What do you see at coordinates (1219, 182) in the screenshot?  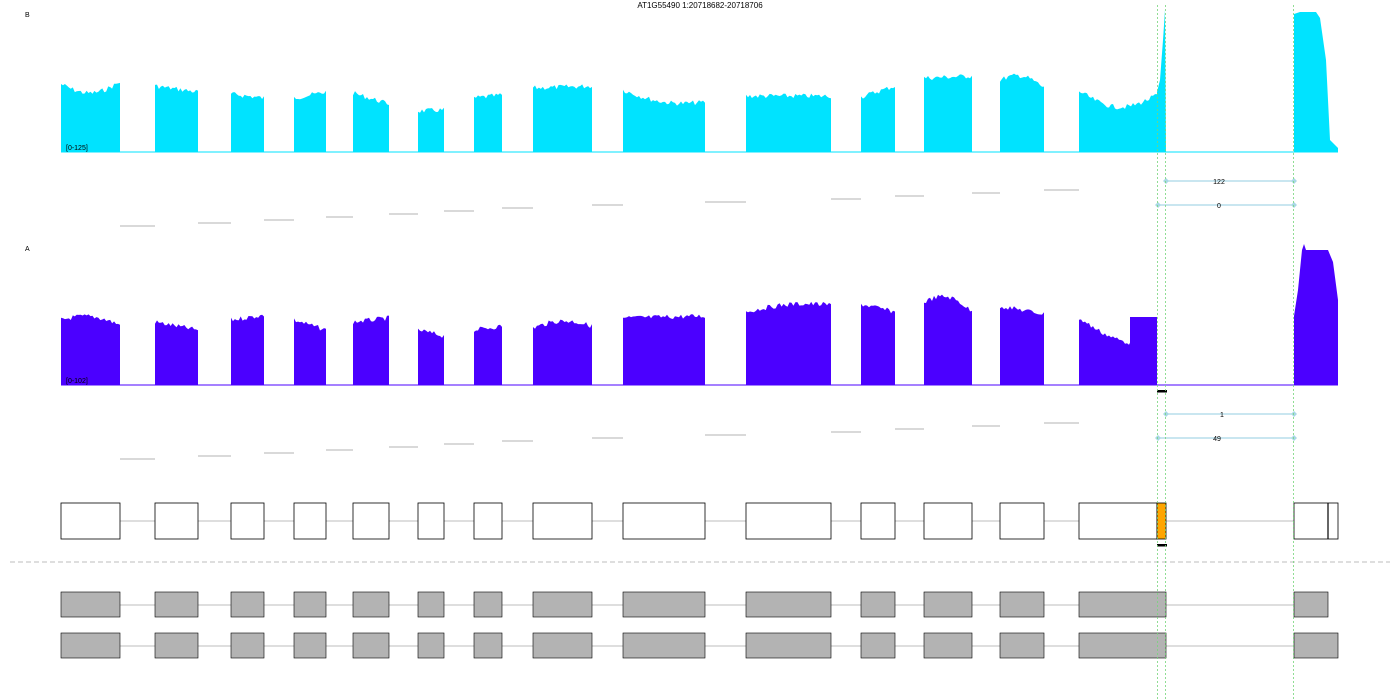 I see `junction-count: 122` at bounding box center [1219, 182].